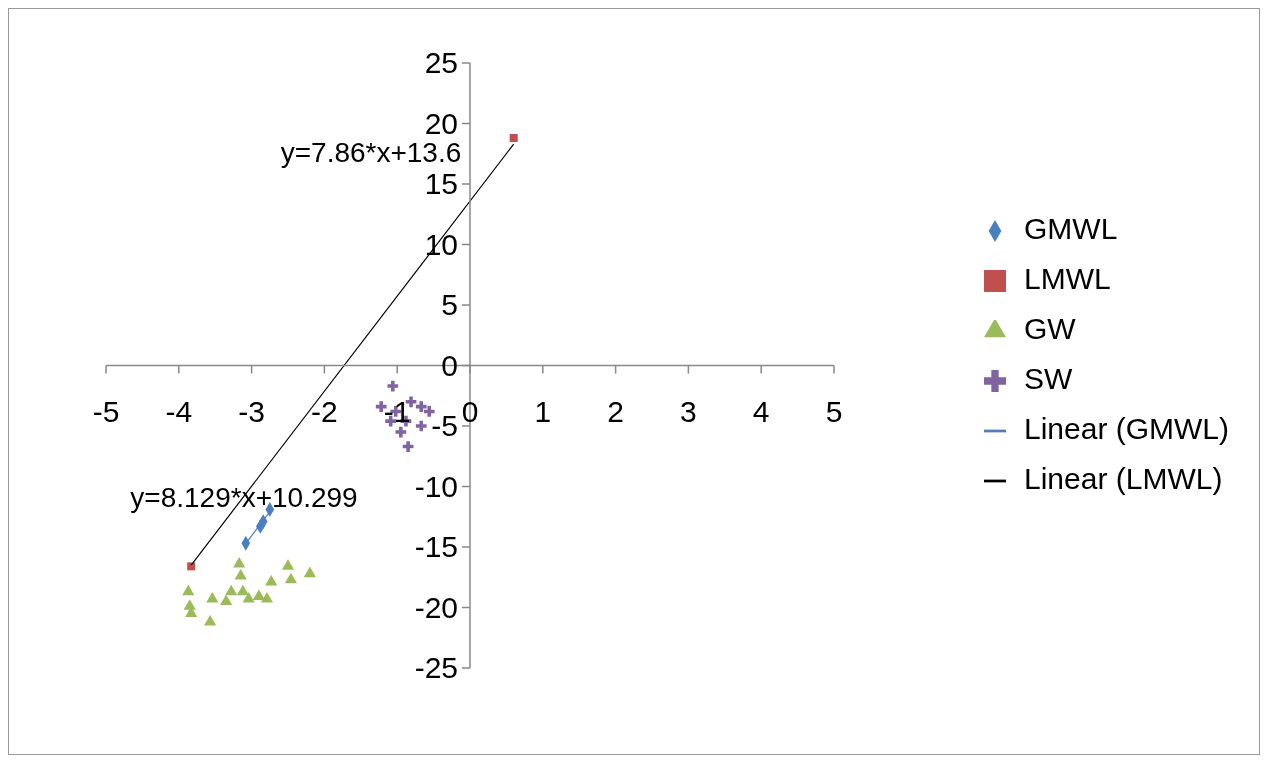 The width and height of the screenshot is (1272, 769). What do you see at coordinates (1071, 228) in the screenshot?
I see `legend-label: GMWL` at bounding box center [1071, 228].